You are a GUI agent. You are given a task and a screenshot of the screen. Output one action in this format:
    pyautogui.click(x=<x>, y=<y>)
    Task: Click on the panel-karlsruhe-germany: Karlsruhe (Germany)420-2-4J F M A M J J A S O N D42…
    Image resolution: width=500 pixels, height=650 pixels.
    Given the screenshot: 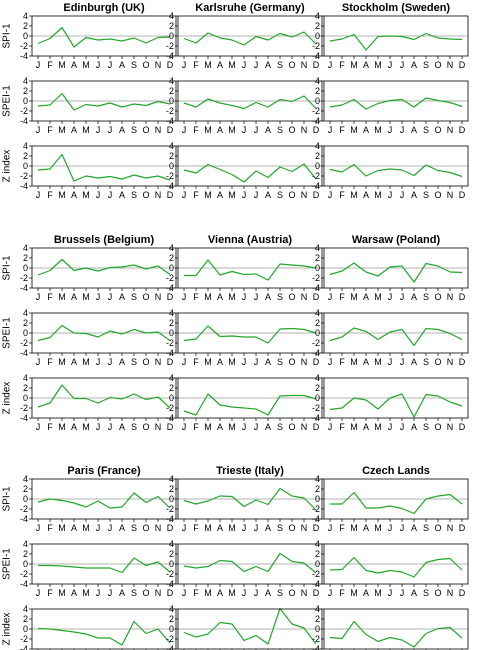 What is the action you would take?
    pyautogui.click(x=244, y=101)
    